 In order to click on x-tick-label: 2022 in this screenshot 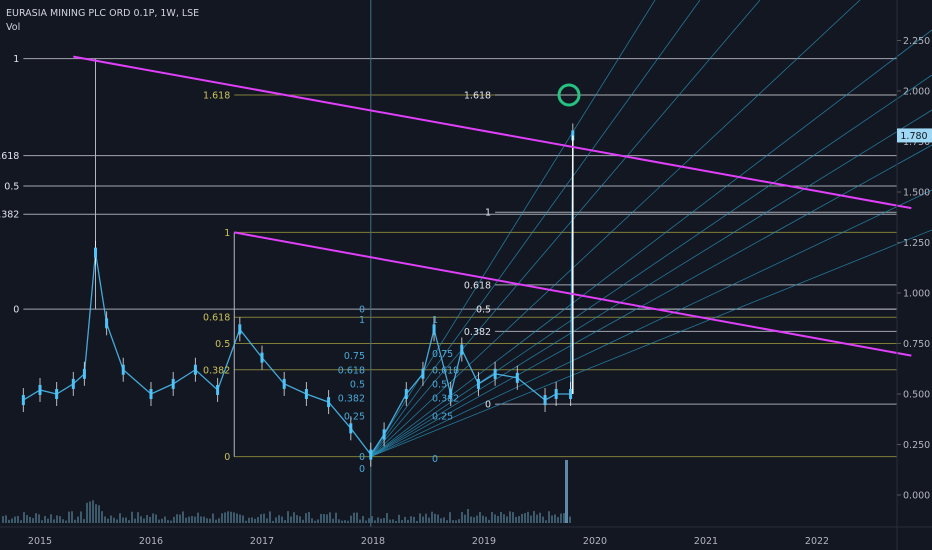, I will do `click(817, 541)`.